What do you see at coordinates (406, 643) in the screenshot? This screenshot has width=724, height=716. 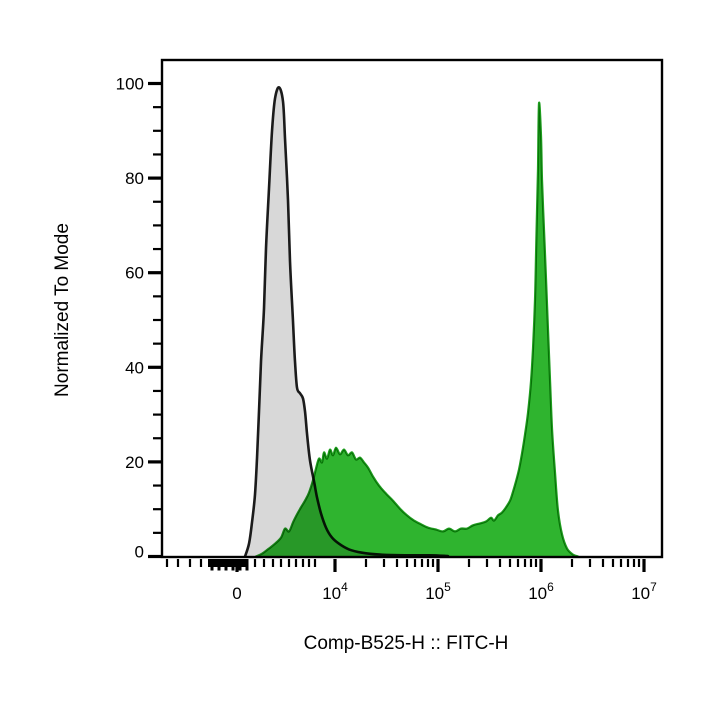 I see `x-axis-title: Comp-B525-H :: FITC-H` at bounding box center [406, 643].